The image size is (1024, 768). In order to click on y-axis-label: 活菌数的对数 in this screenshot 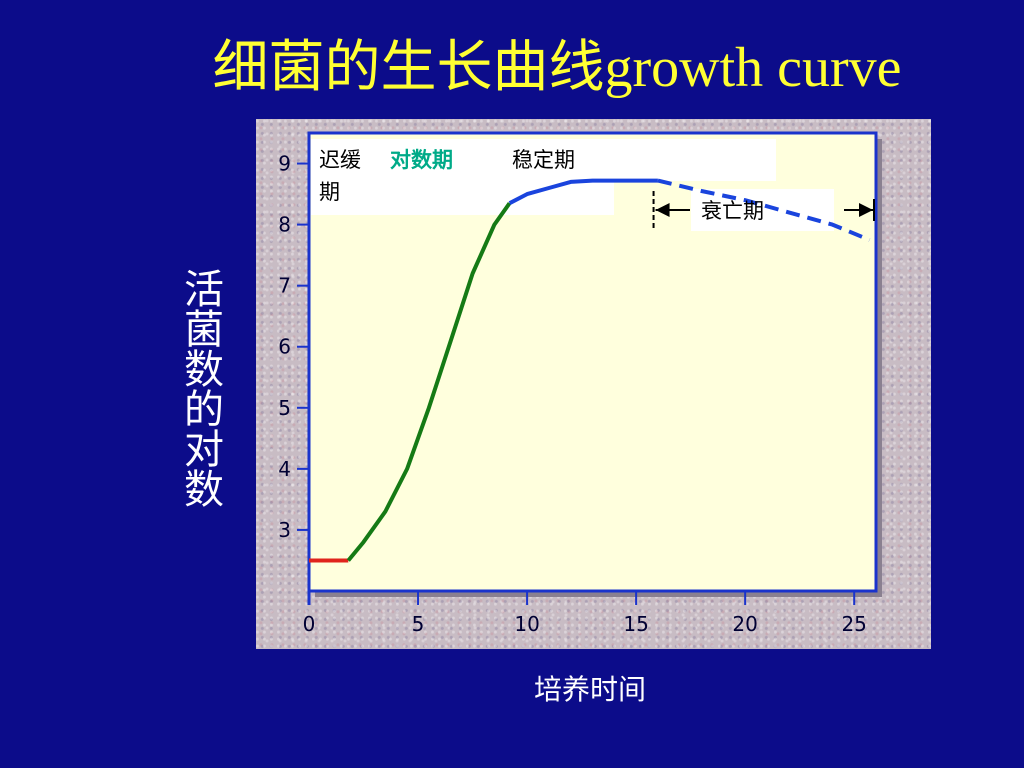, I will do `click(200, 388)`.